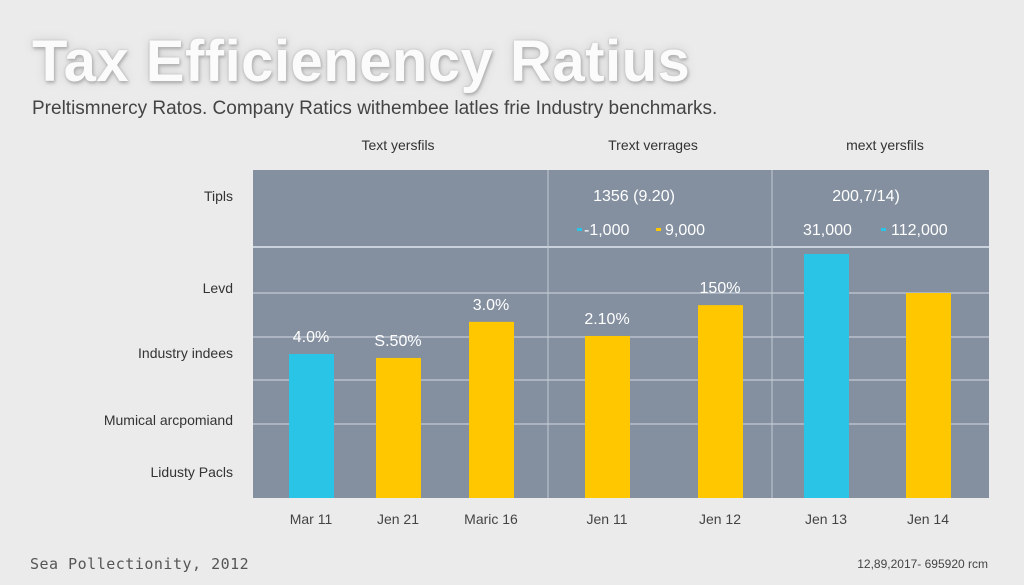  I want to click on column-header-1: Text yersfils, so click(398, 145).